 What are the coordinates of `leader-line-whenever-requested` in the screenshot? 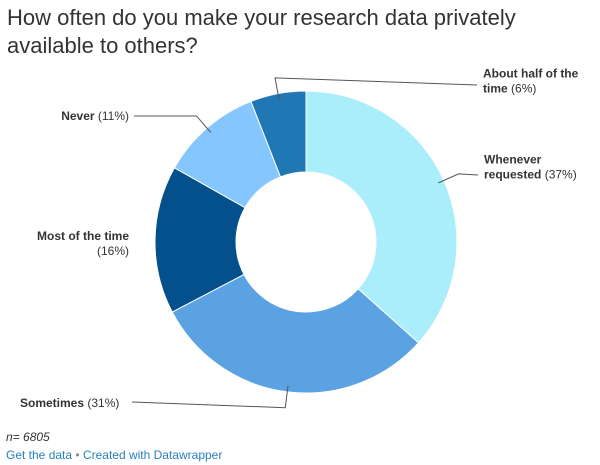 It's located at (458, 178).